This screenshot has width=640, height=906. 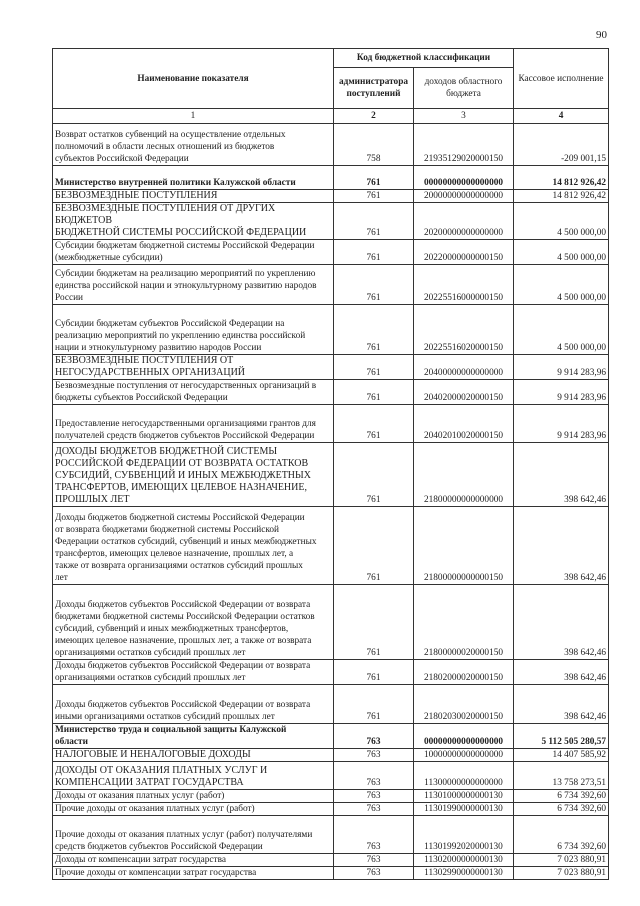 I want to click on row-name: БЕЗВОЗМЕЗДНЫЕ ПОСТУПЛЕНИЯ, so click(x=193, y=196).